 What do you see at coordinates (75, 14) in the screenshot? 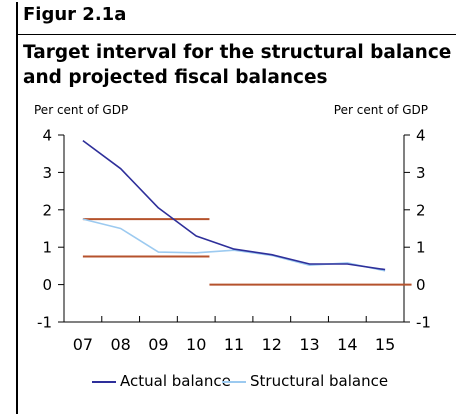
I see `figure-label: Figur 2.1a` at bounding box center [75, 14].